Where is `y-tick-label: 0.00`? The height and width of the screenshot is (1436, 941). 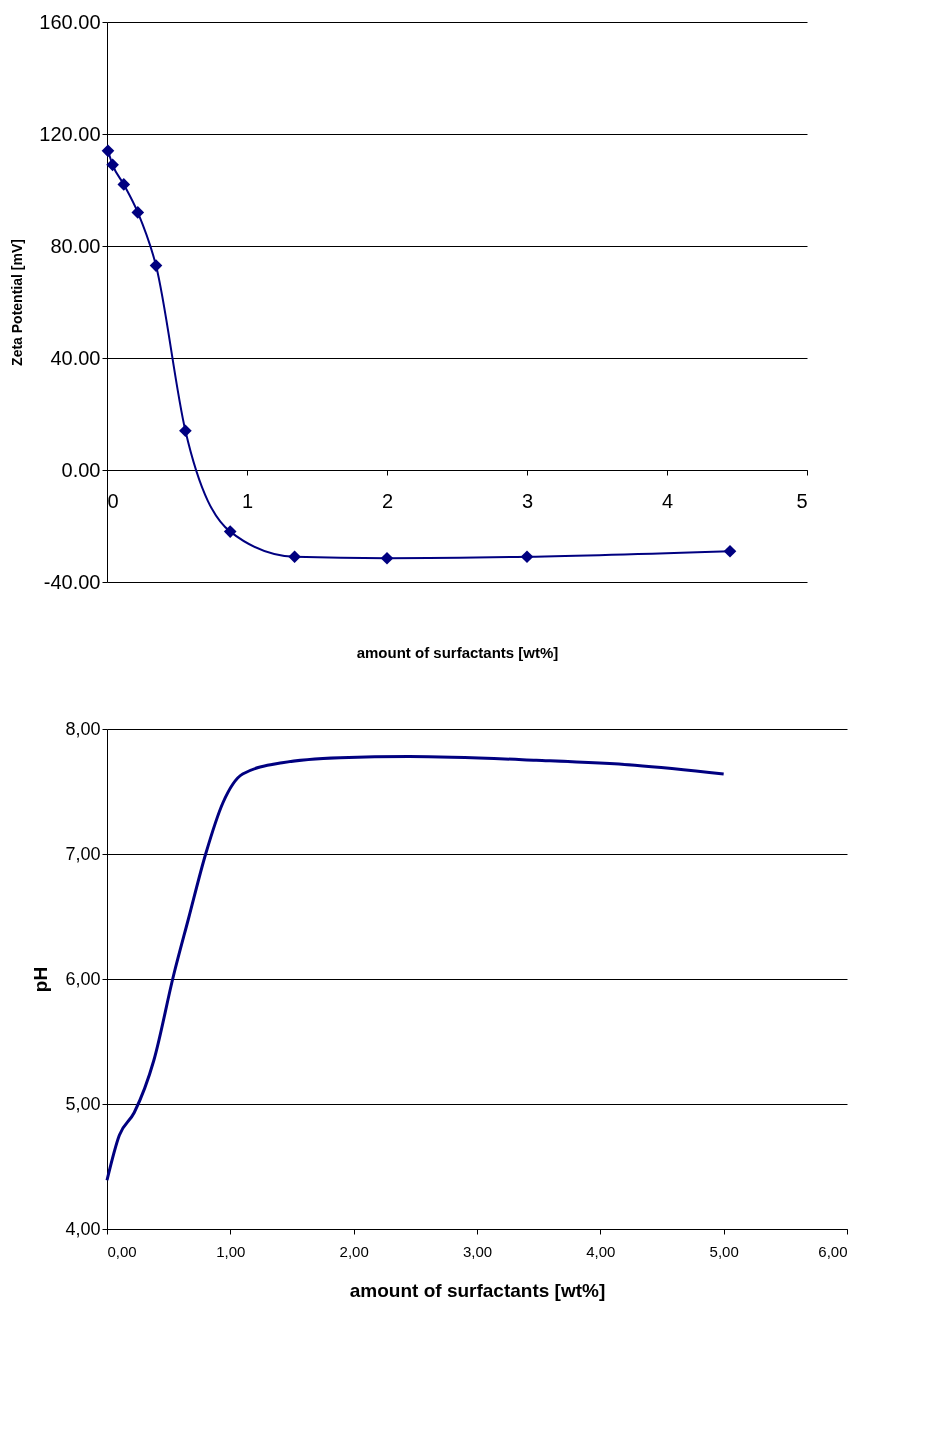
y-tick-label: 0.00 is located at coordinates (81, 469).